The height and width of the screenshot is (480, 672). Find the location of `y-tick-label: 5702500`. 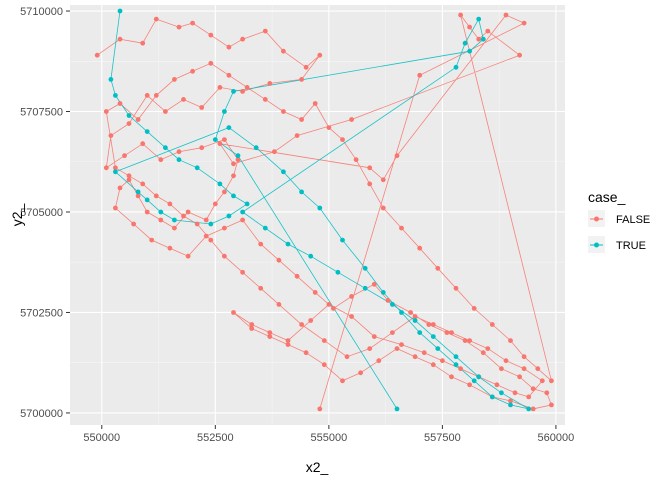

y-tick-label: 5702500 is located at coordinates (41, 313).